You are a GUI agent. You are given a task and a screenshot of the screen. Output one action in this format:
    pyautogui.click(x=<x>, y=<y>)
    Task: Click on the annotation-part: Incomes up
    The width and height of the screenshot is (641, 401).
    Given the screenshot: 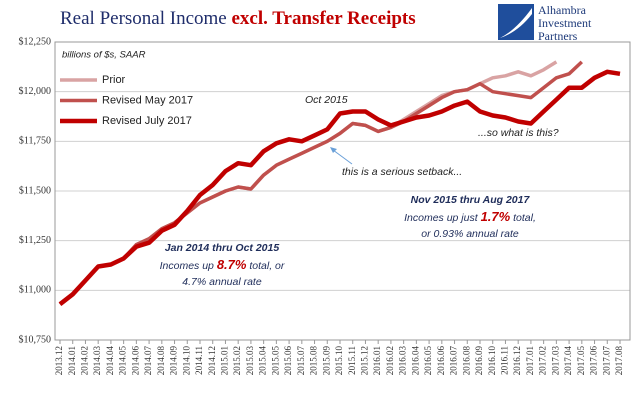 What is the action you would take?
    pyautogui.click(x=188, y=266)
    